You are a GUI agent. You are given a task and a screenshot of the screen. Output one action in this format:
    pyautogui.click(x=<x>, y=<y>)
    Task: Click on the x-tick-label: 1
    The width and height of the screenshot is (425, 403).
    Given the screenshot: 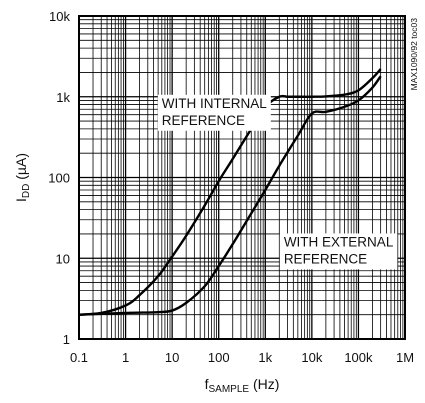 What is the action you would take?
    pyautogui.click(x=125, y=357)
    